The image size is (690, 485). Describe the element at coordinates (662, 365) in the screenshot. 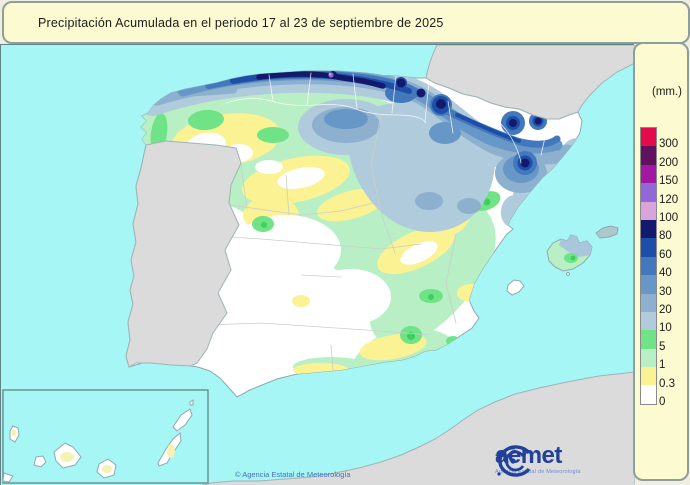

I see `legend-value-label: 1` at that location.